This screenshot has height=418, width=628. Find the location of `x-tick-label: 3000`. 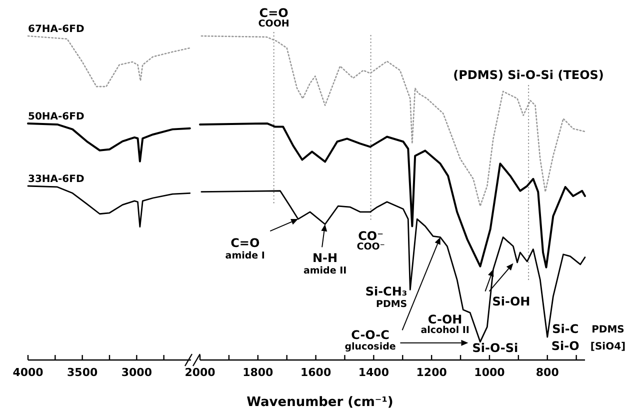

x-tick-label: 3000 is located at coordinates (136, 372).